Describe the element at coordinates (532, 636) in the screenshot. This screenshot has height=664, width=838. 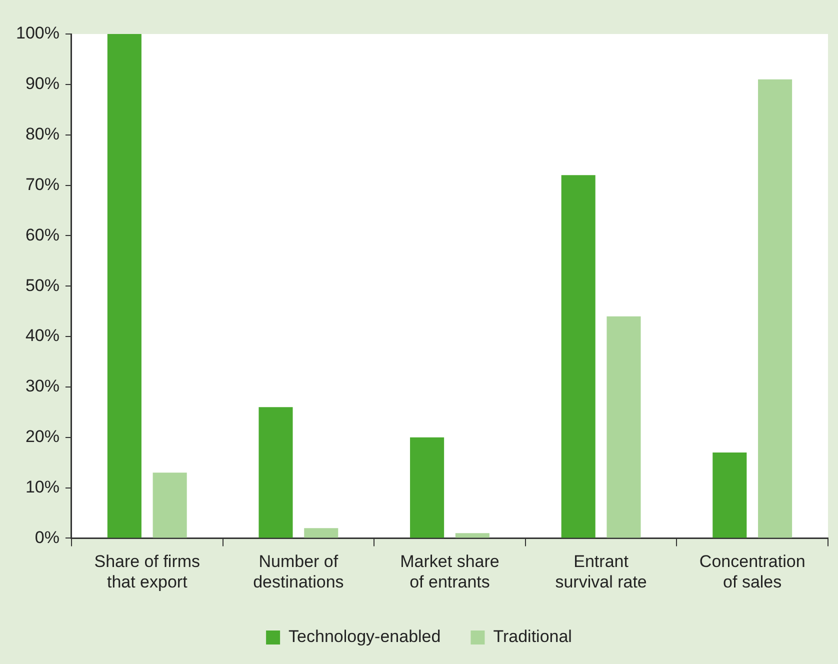
I see `legend-label: Traditional` at that location.